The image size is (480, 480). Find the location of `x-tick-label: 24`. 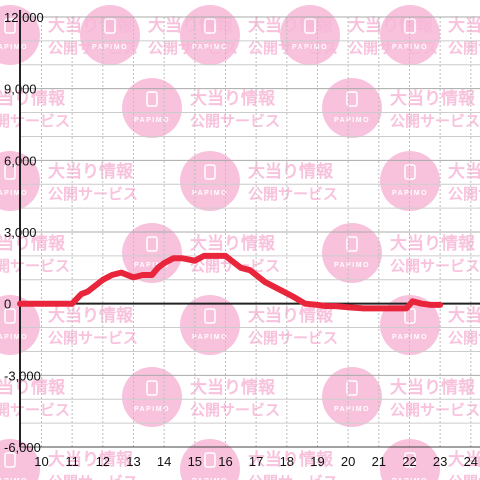

x-tick-label: 24 is located at coordinates (471, 461).